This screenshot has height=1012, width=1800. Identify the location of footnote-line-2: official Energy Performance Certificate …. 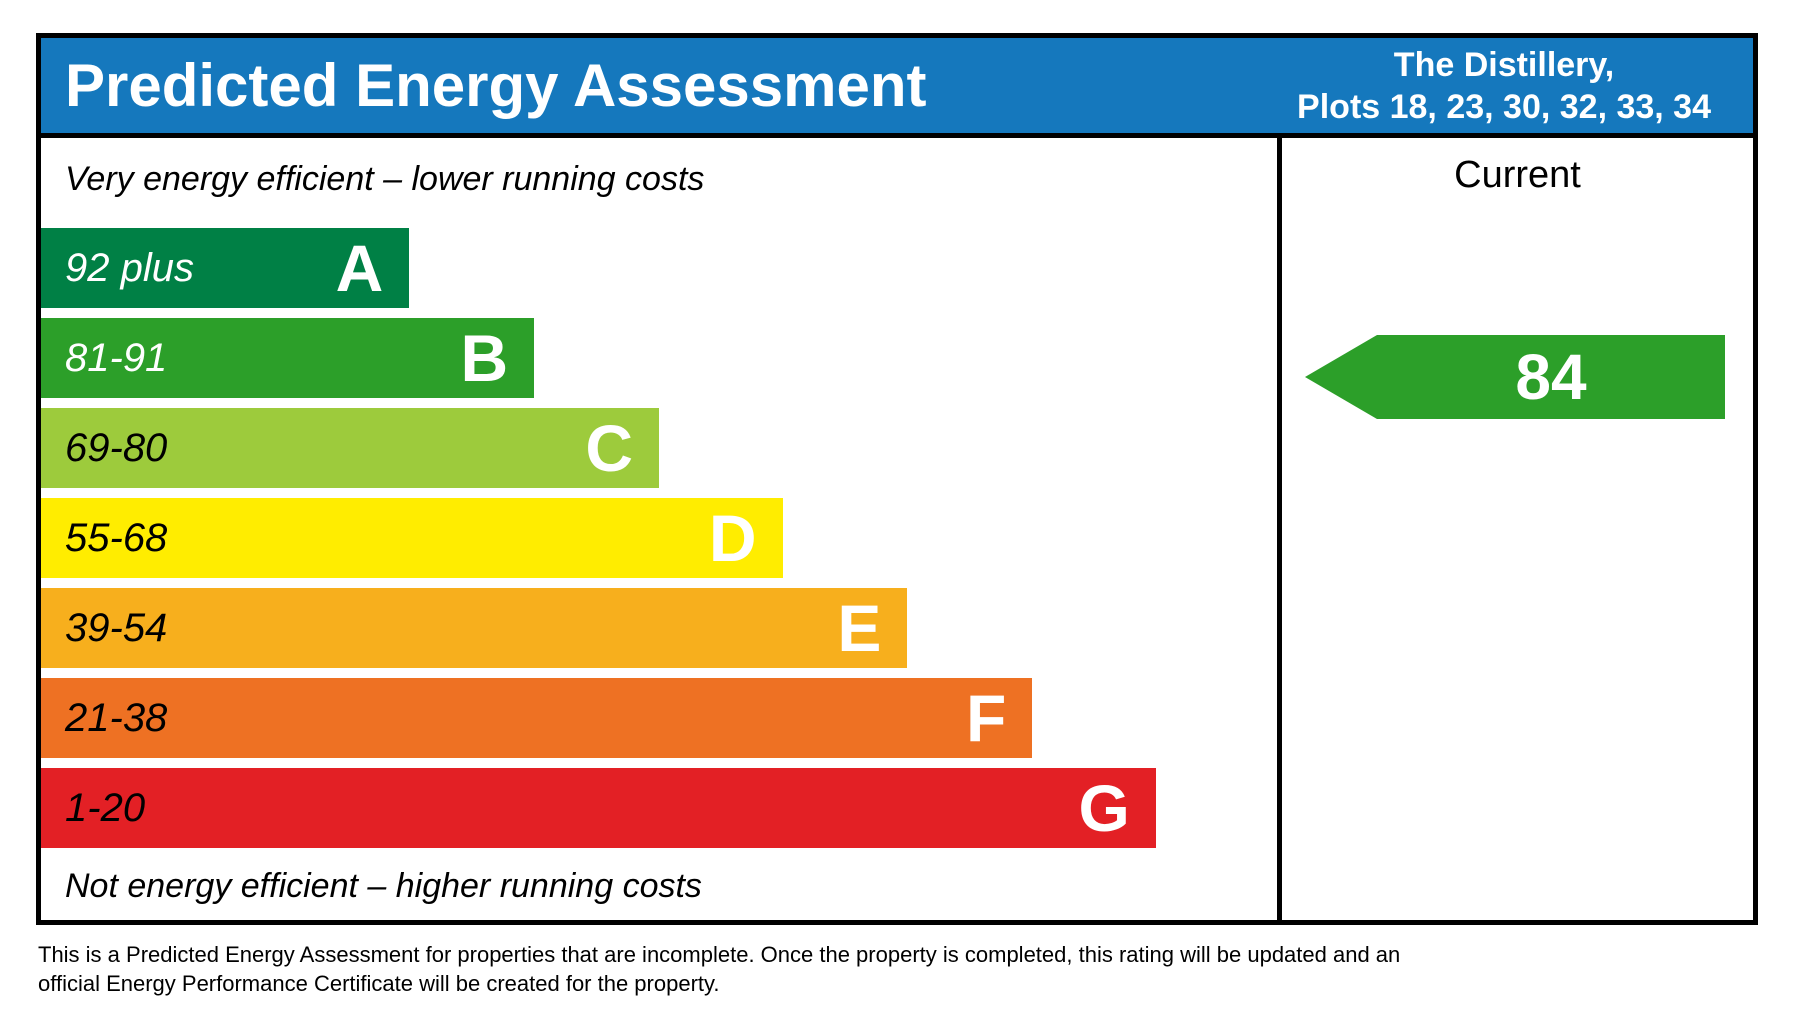
(379, 983).